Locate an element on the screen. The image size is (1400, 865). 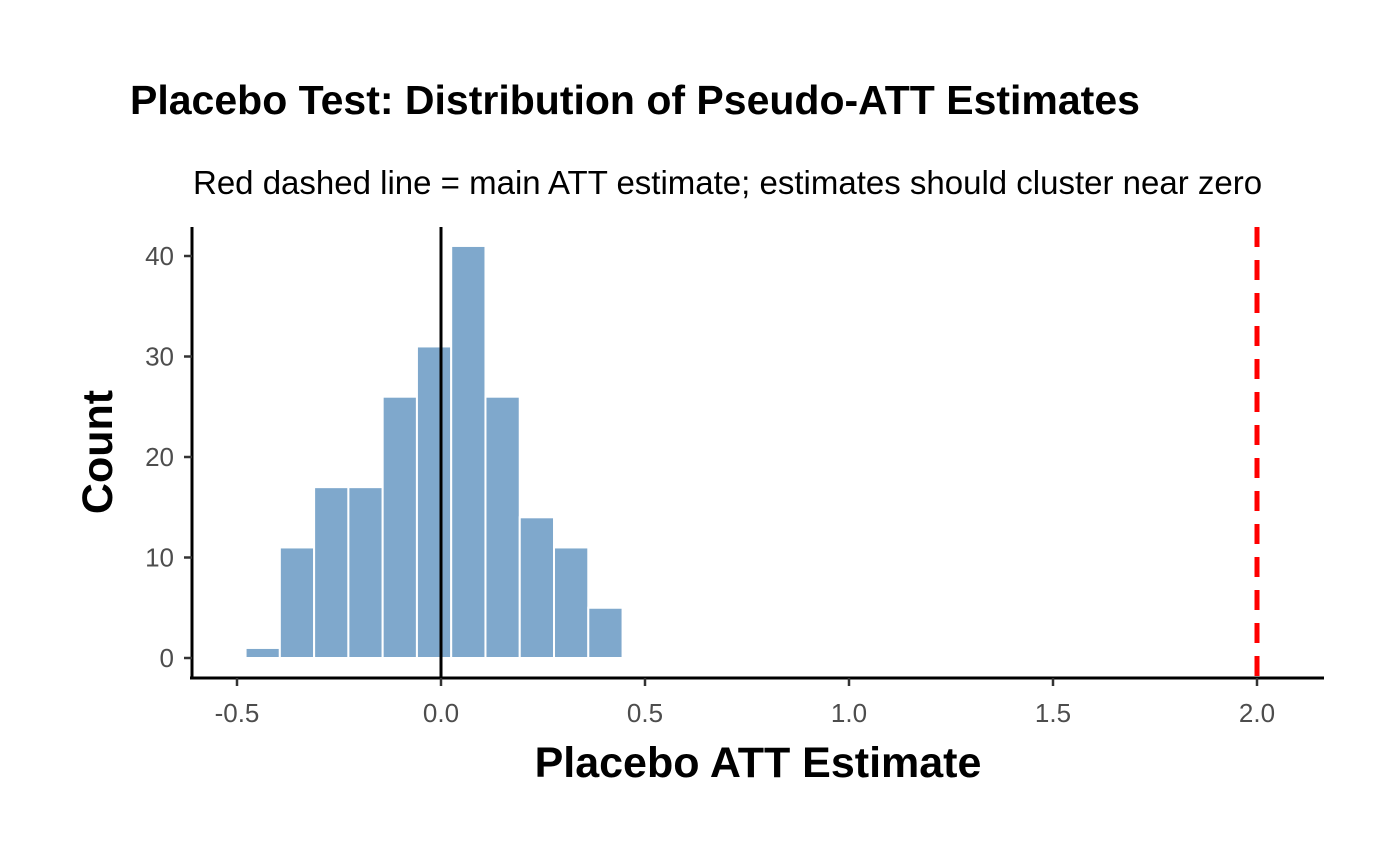
x-axis-label: Placebo ATT Estimate is located at coordinates (758, 763).